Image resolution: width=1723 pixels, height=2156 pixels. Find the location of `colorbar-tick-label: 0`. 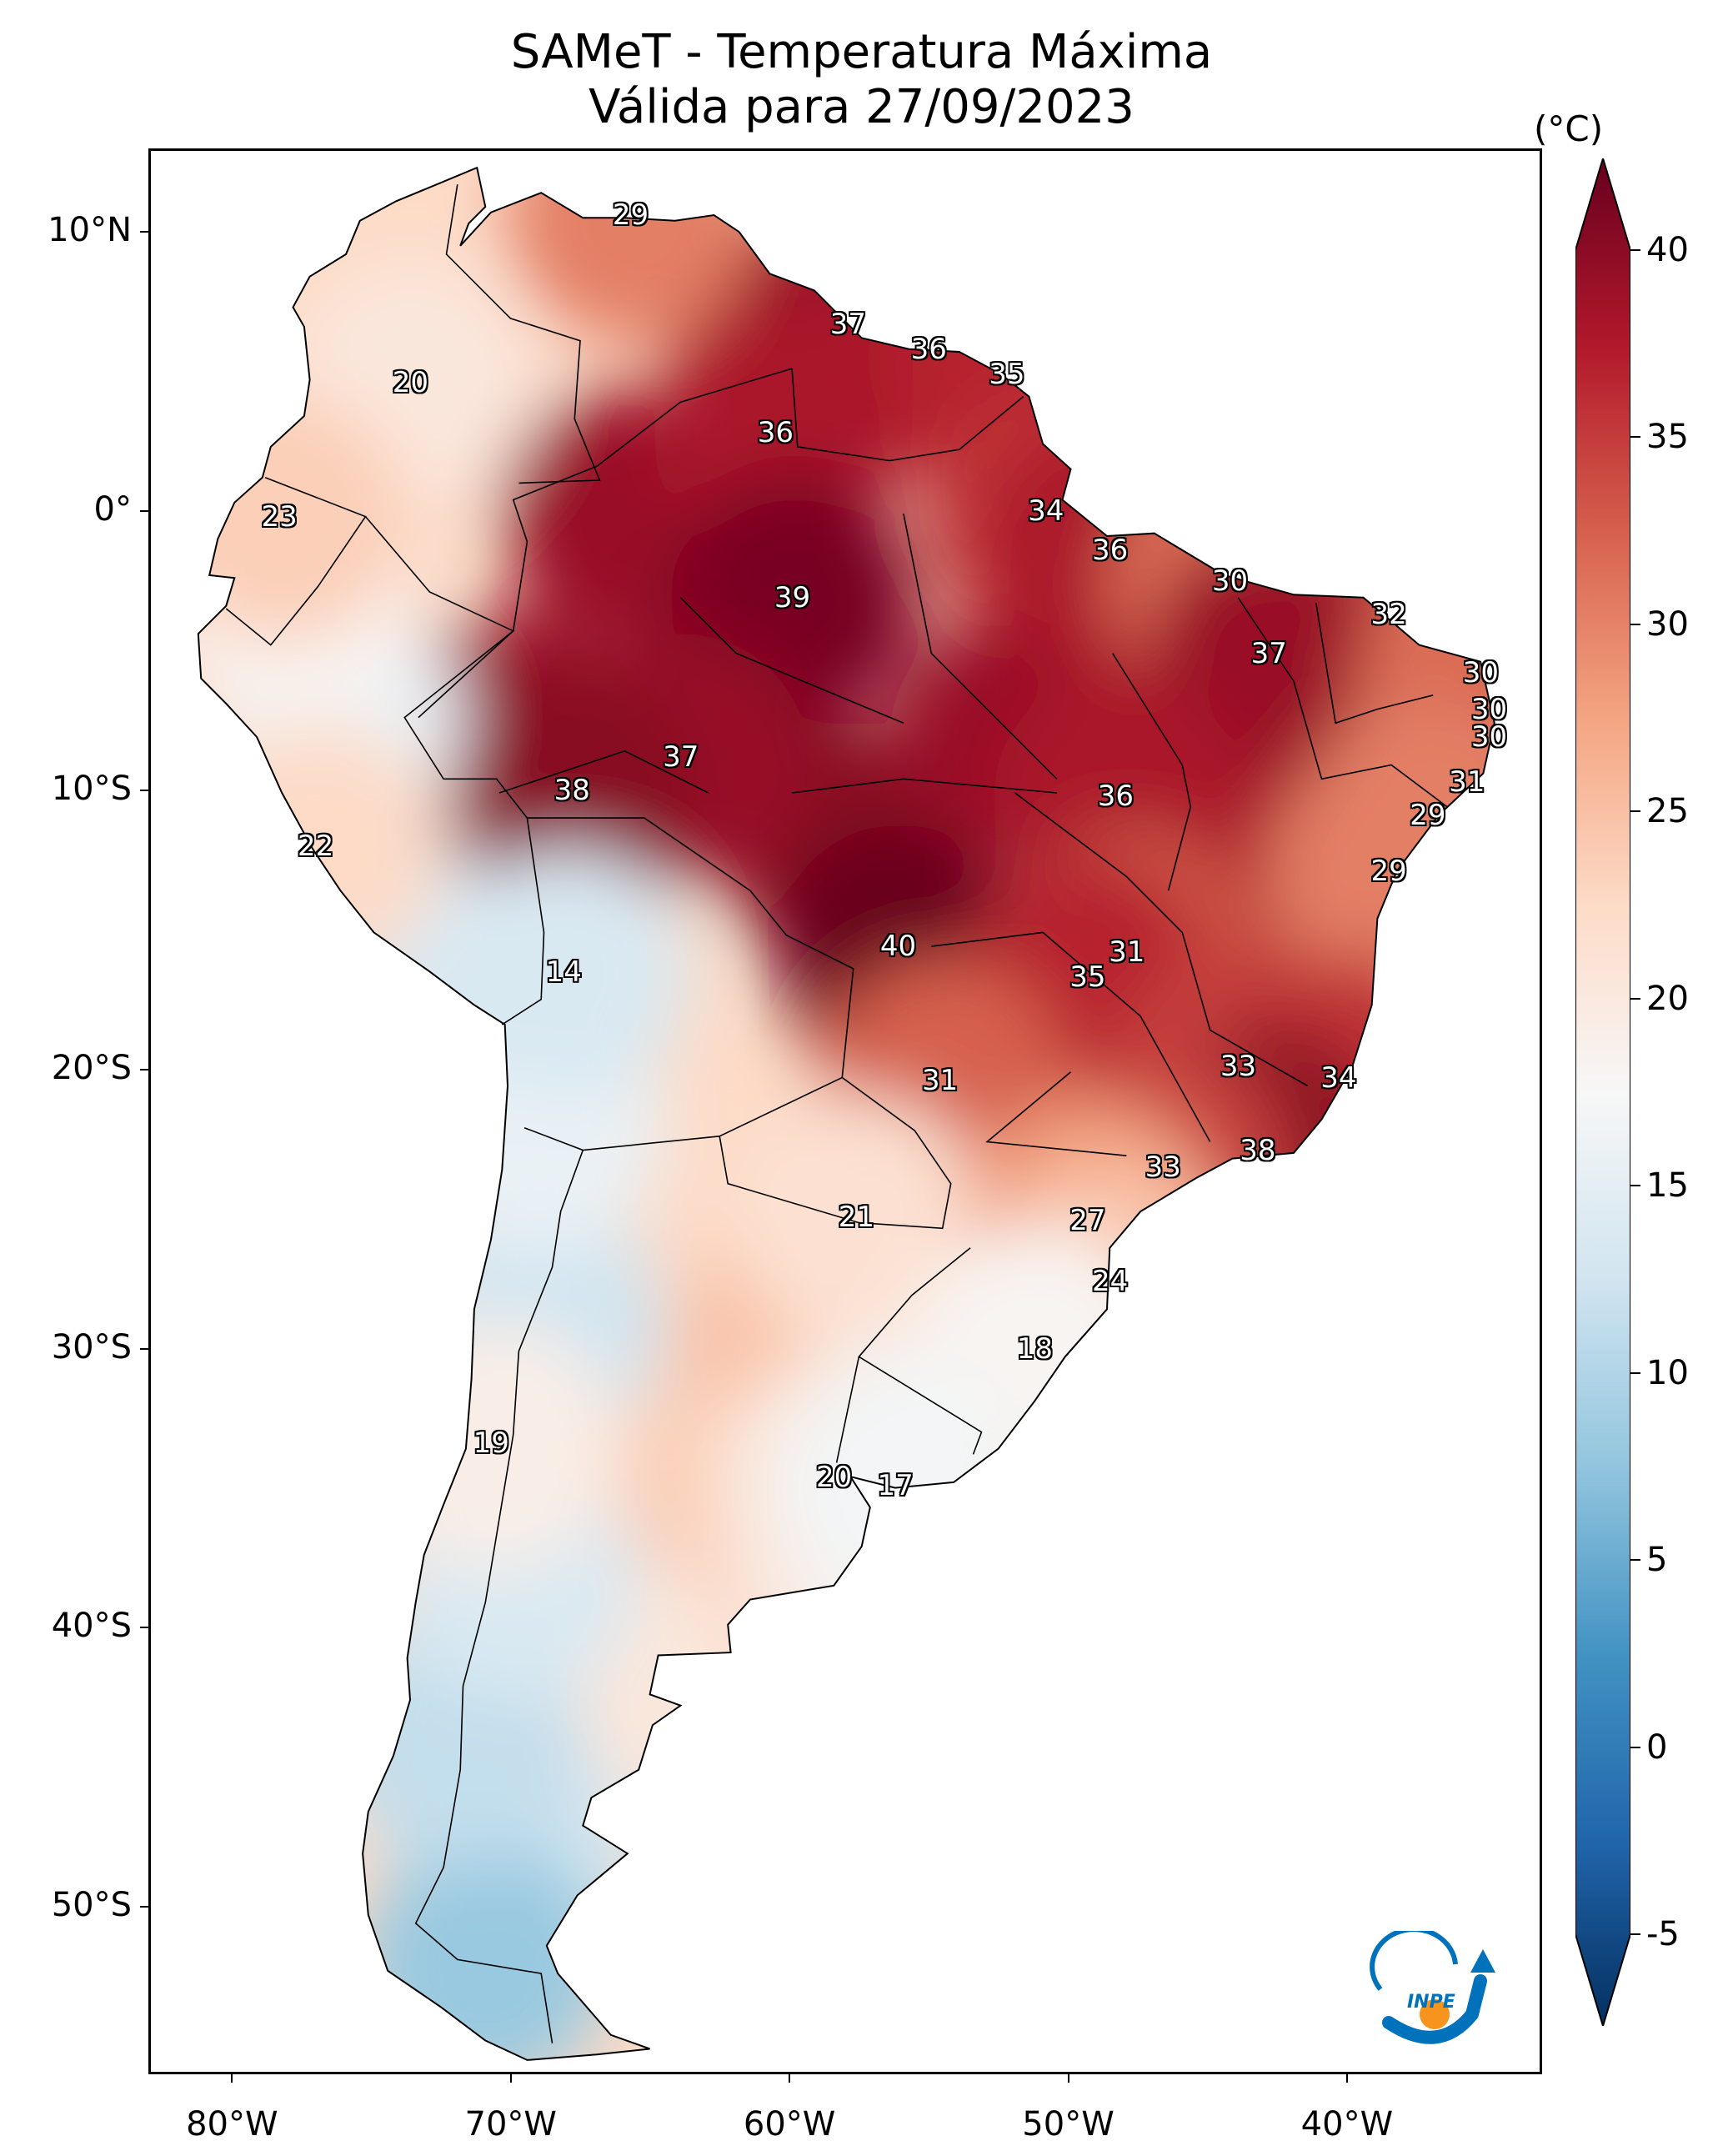

colorbar-tick-label: 0 is located at coordinates (1657, 1747).